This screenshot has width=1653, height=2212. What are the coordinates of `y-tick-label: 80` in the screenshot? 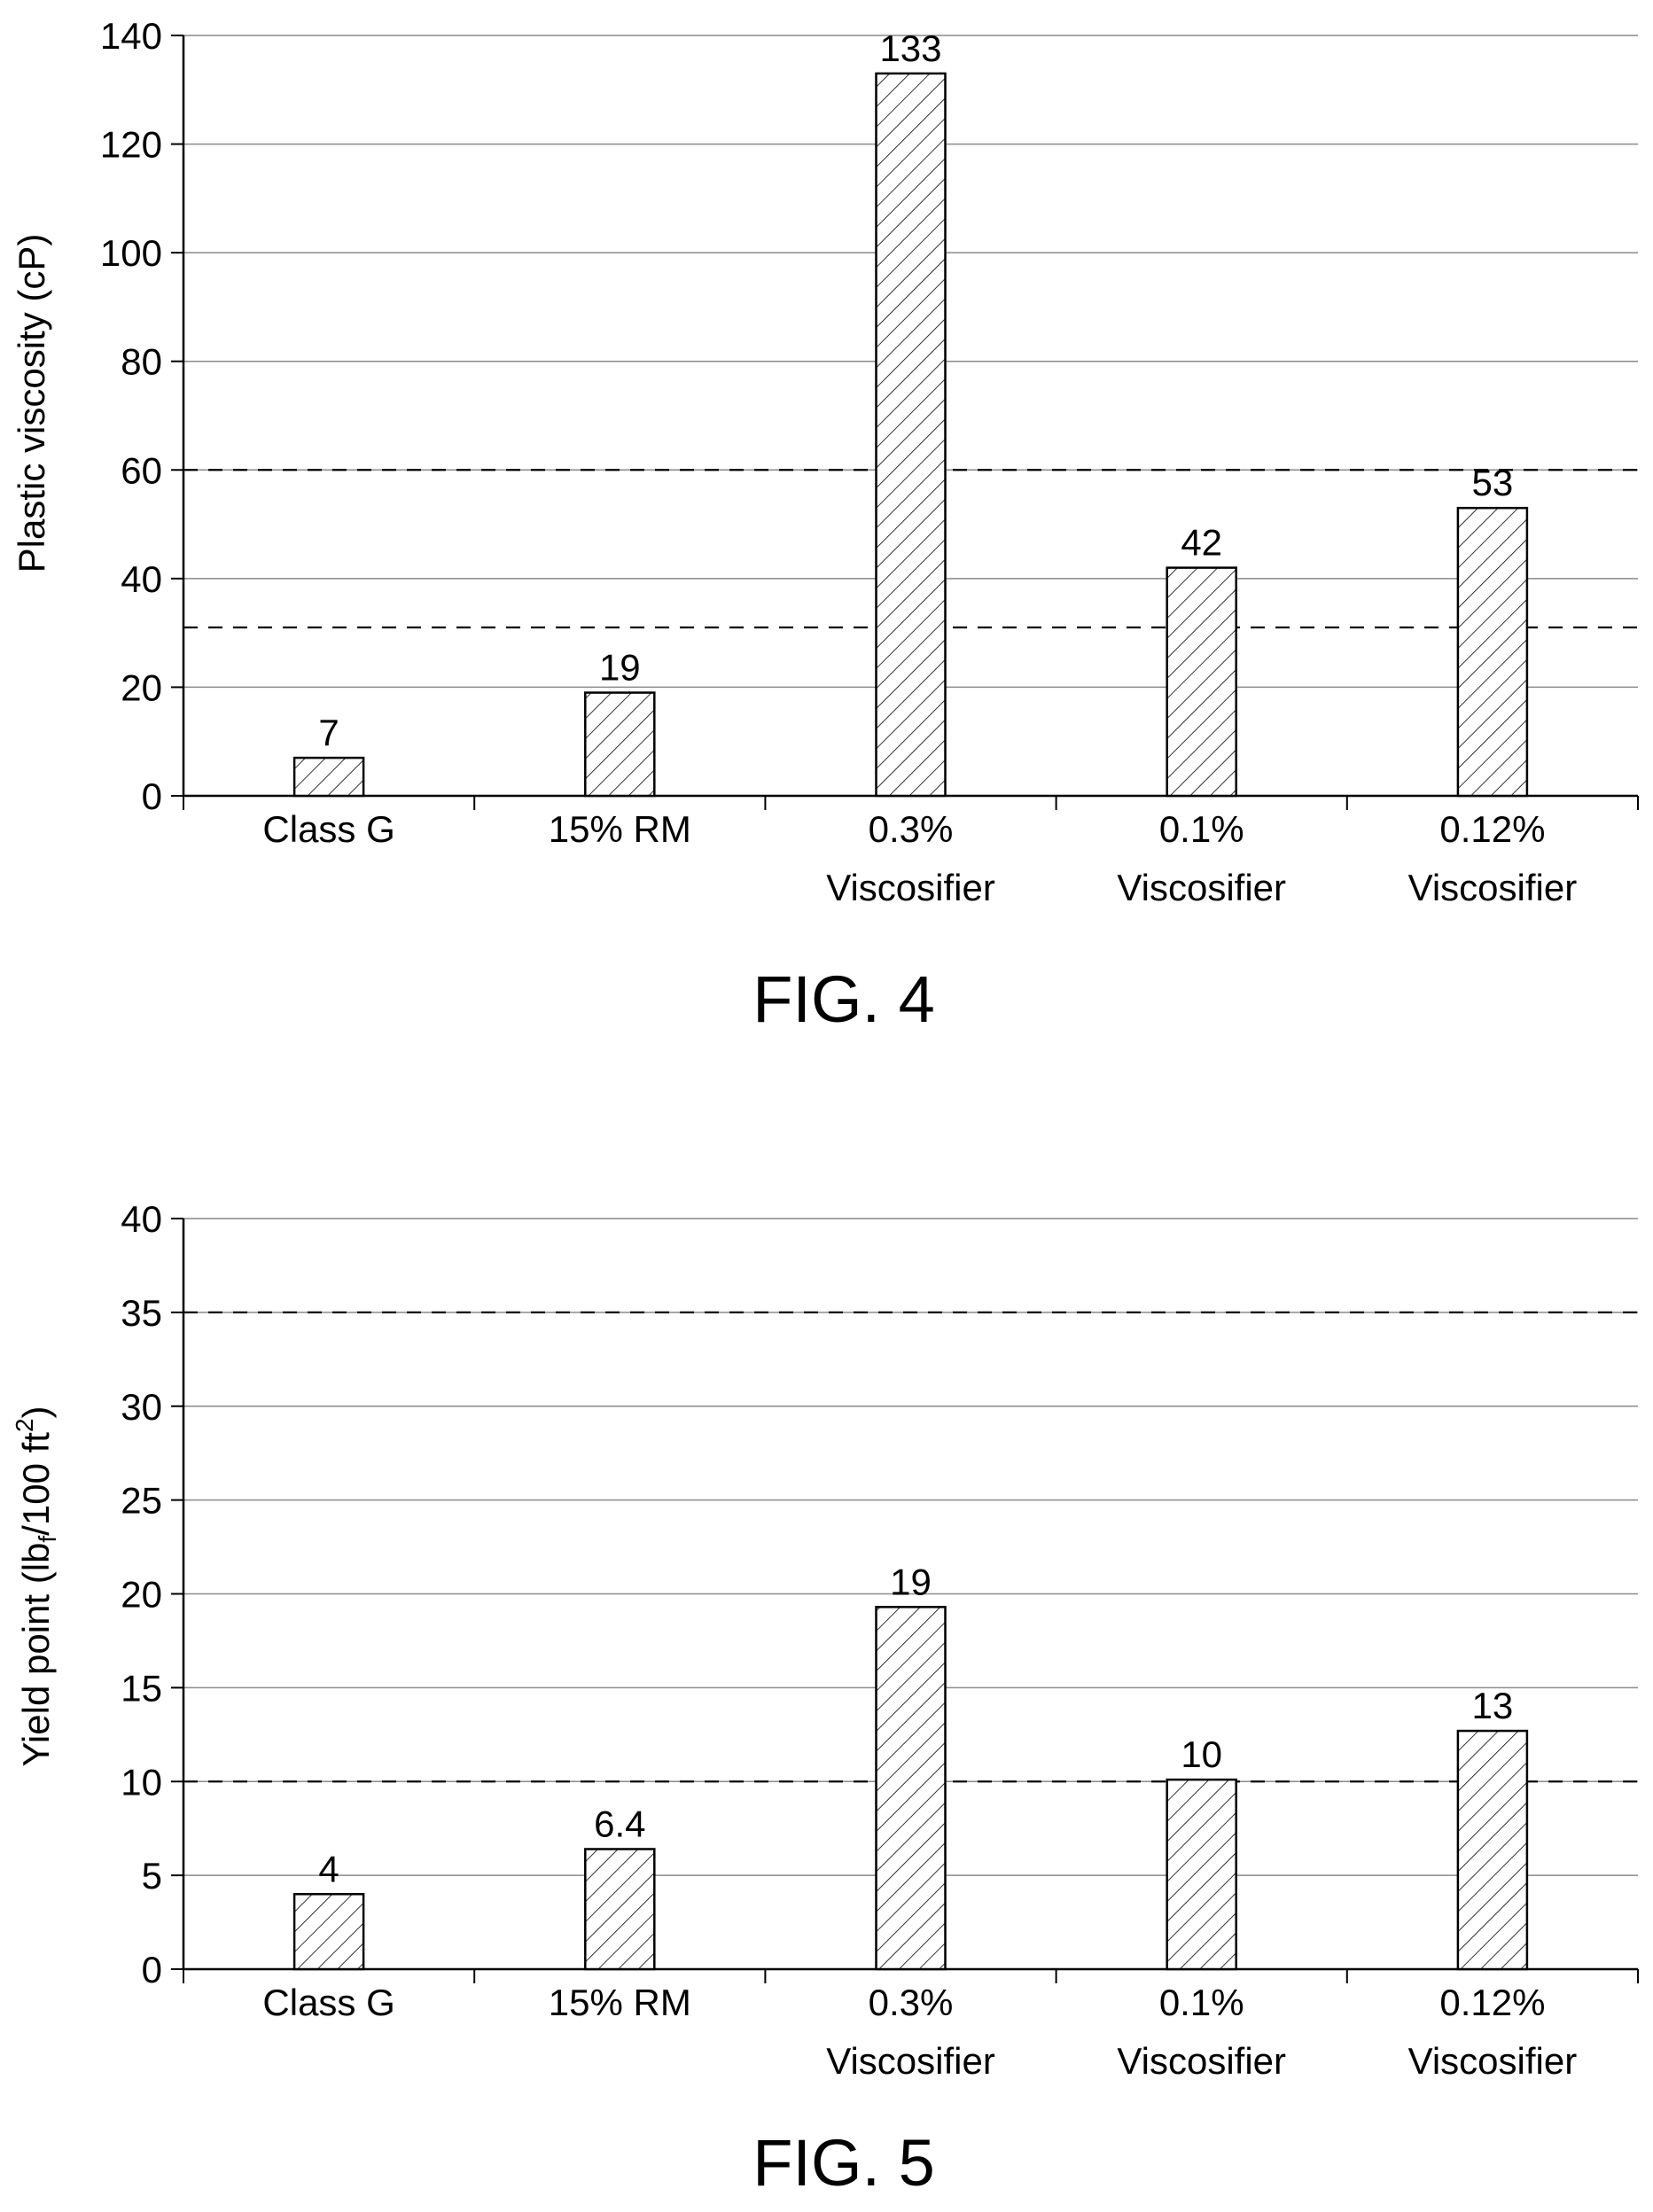 It's located at (141, 362).